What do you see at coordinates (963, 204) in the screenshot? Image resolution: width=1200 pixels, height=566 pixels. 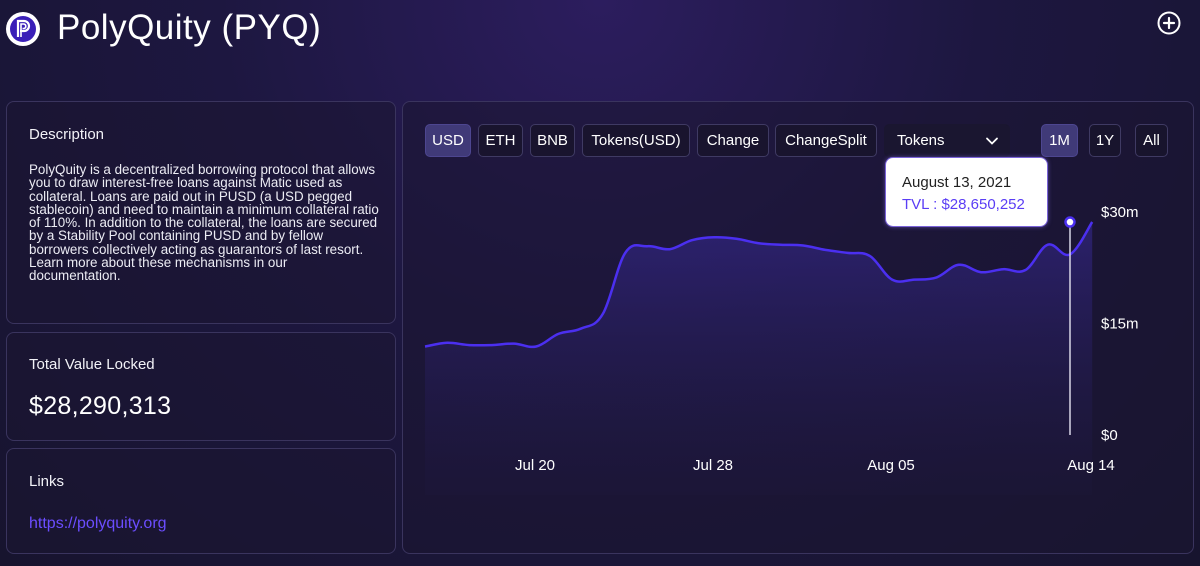 I see `tooltip-value: TVL : $28,650,252` at bounding box center [963, 204].